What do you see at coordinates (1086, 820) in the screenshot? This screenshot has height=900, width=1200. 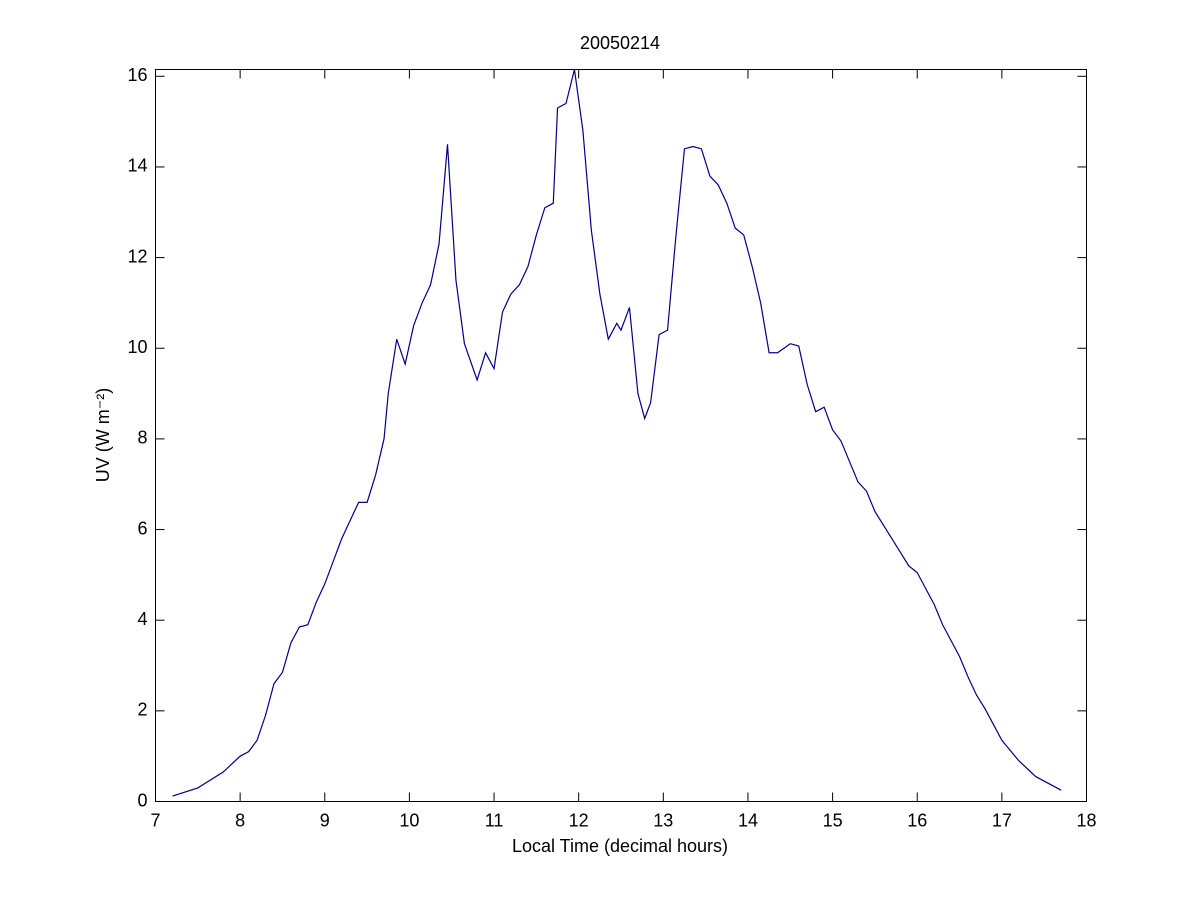 I see `x-tick-label: 18` at bounding box center [1086, 820].